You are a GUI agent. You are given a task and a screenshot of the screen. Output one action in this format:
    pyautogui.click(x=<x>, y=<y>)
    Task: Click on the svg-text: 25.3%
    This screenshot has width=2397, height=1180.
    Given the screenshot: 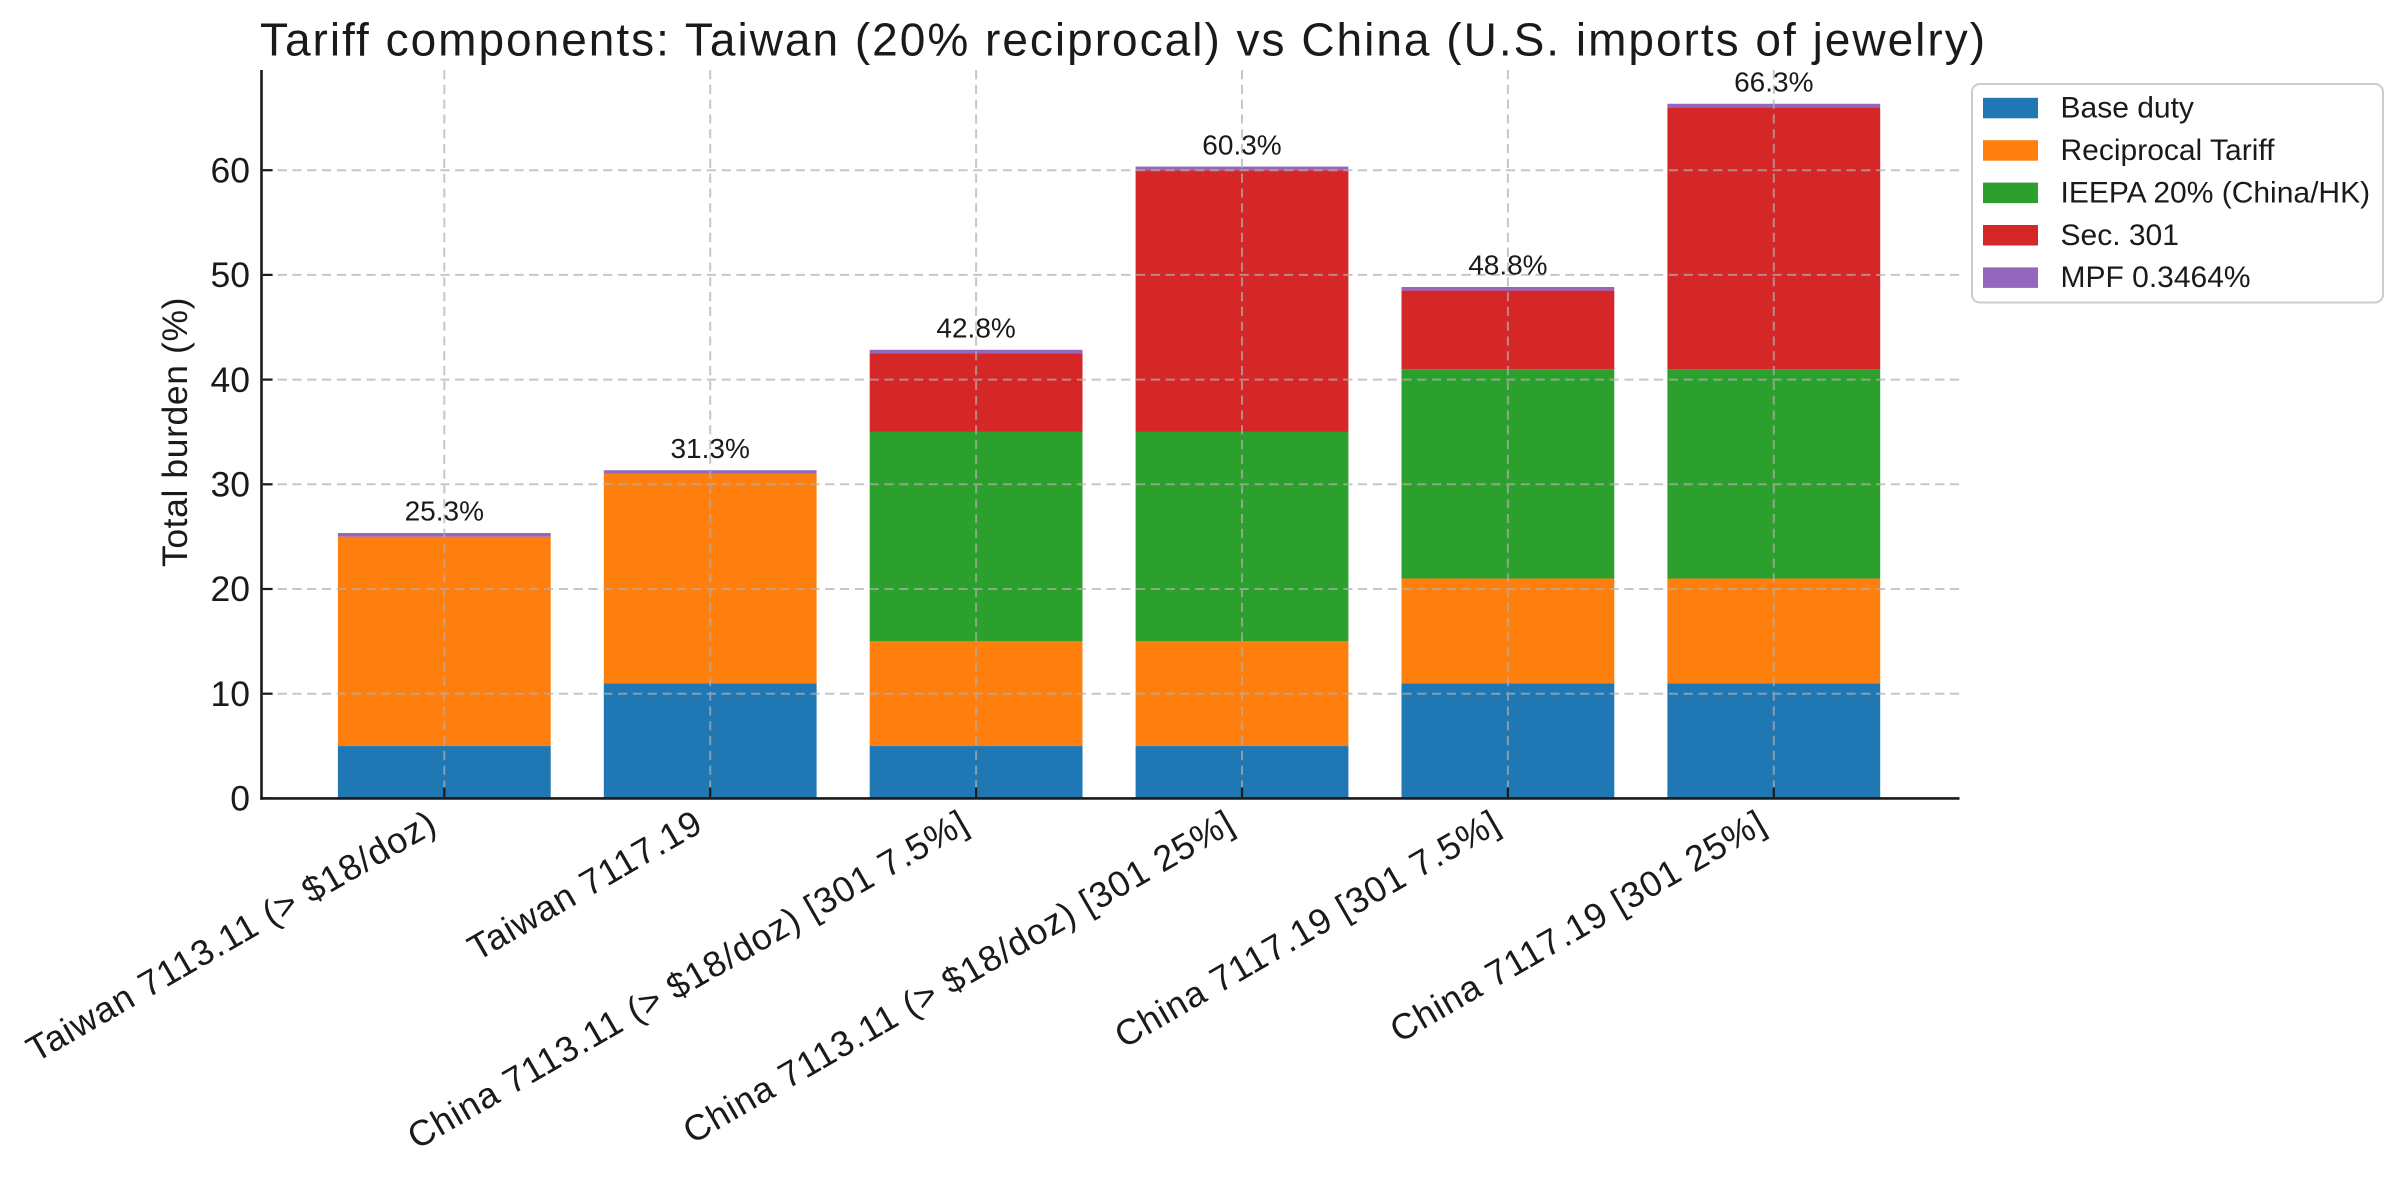 What is the action you would take?
    pyautogui.click(x=444, y=511)
    